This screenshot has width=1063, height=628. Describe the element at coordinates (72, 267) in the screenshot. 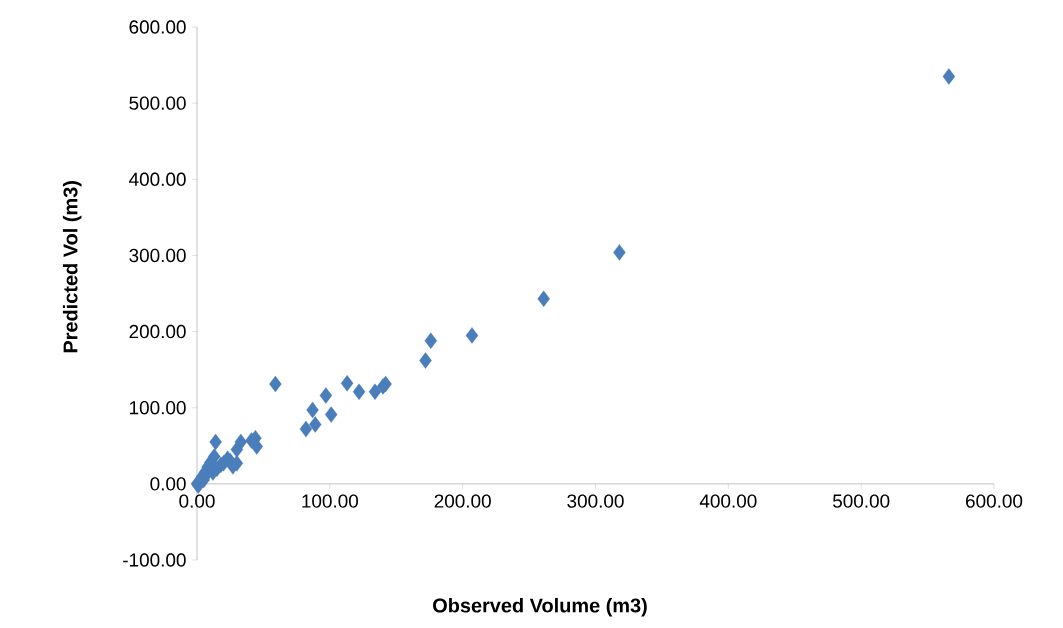

I see `y-axis-title: Predicted Vol (m3)` at that location.